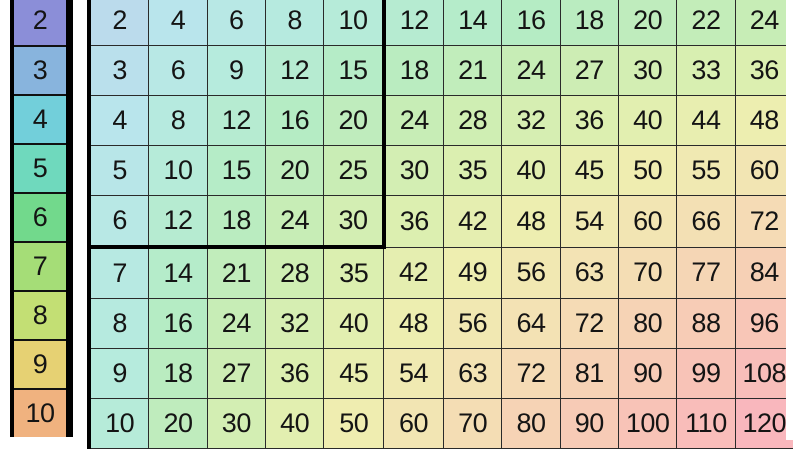  What do you see at coordinates (472, 70) in the screenshot?
I see `cell-3x7: 21` at bounding box center [472, 70].